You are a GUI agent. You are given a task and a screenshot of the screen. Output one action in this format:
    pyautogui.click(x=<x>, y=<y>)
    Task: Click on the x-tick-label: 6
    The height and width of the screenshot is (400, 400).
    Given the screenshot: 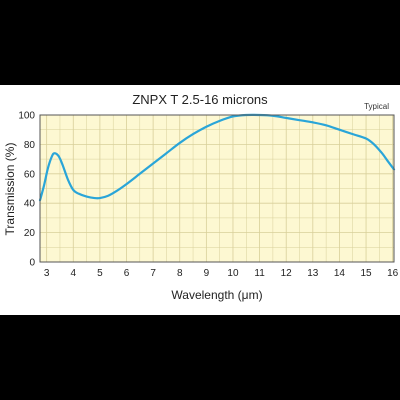 What is the action you would take?
    pyautogui.click(x=127, y=273)
    